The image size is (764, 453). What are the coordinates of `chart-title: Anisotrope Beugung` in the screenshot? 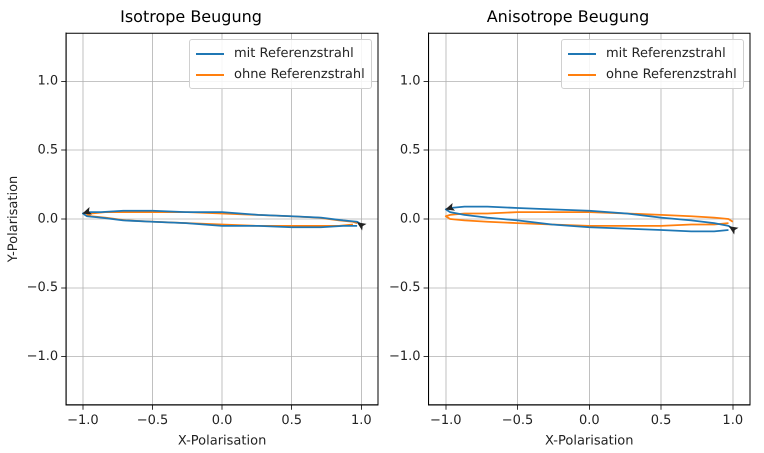 It's located at (568, 16).